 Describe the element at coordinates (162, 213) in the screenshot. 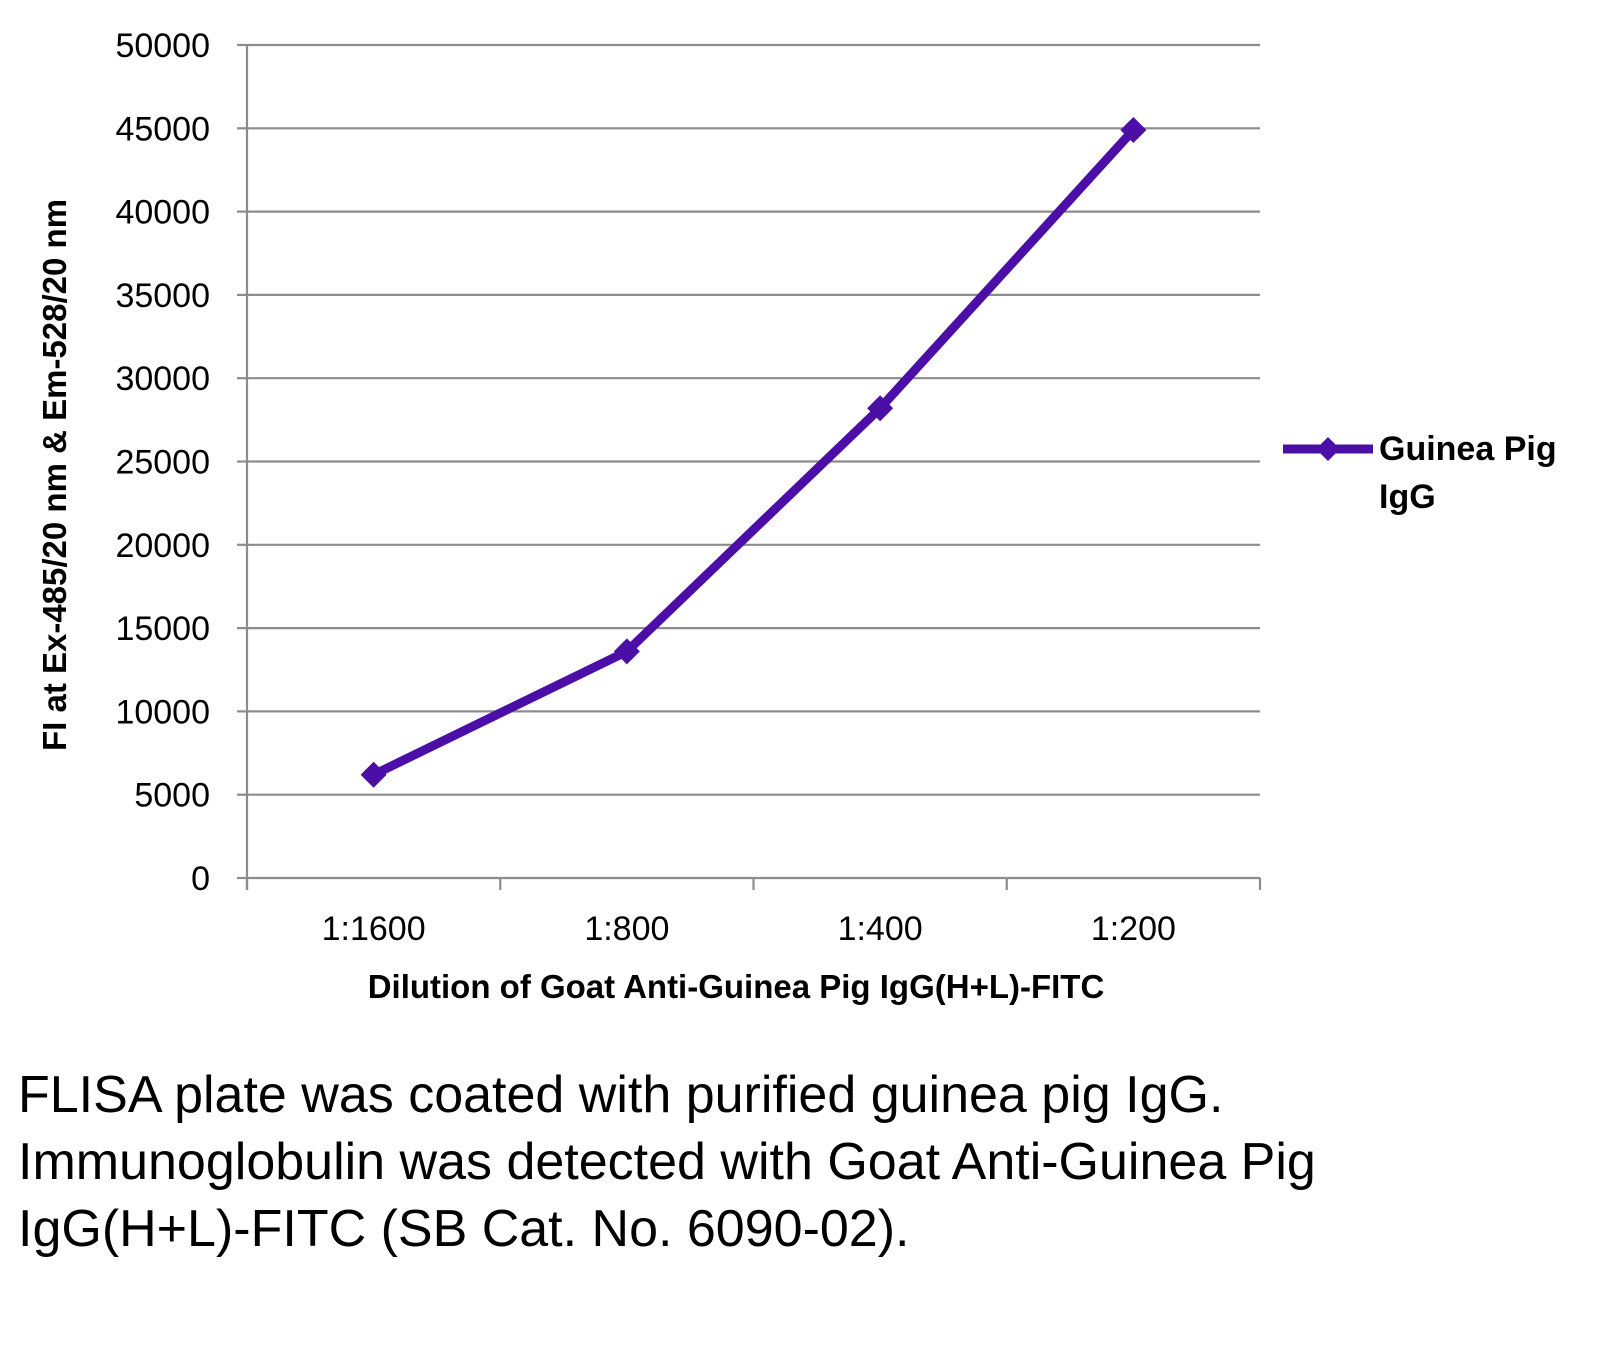

I see `y-tick-label: 40000` at that location.